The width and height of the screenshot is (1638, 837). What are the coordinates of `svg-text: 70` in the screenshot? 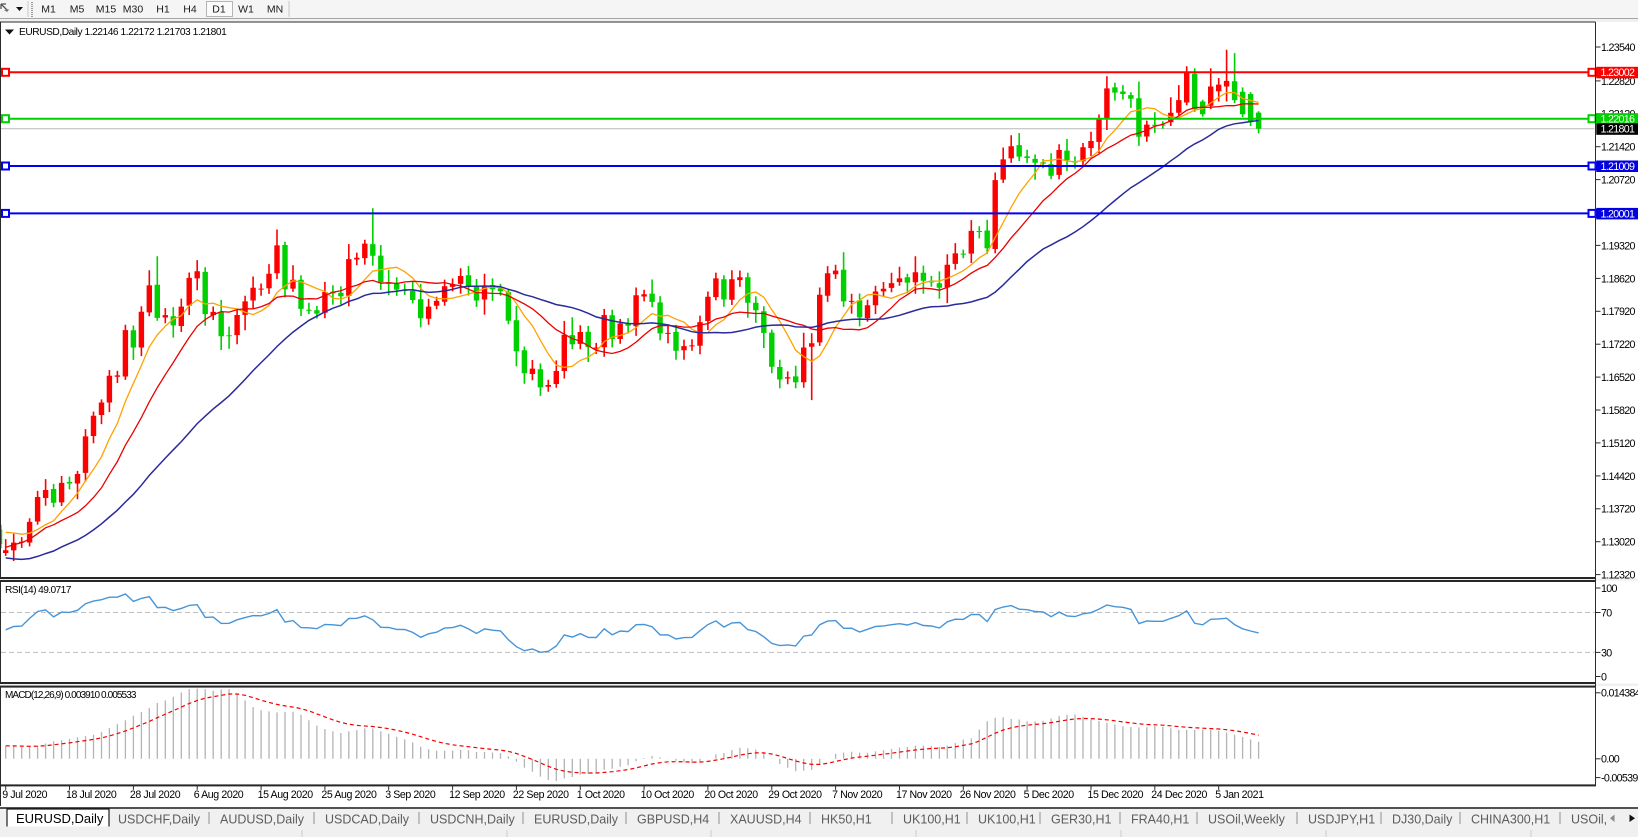 It's located at (1606, 613).